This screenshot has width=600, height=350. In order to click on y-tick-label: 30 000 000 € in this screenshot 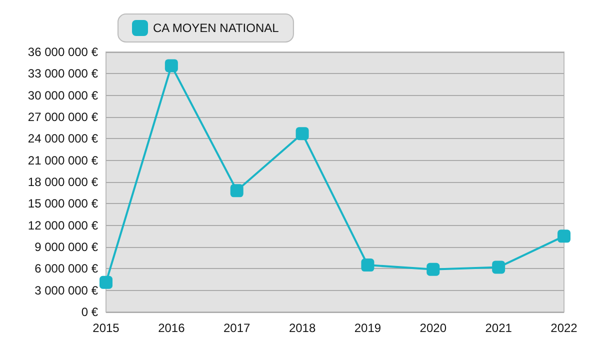, I will do `click(63, 95)`.